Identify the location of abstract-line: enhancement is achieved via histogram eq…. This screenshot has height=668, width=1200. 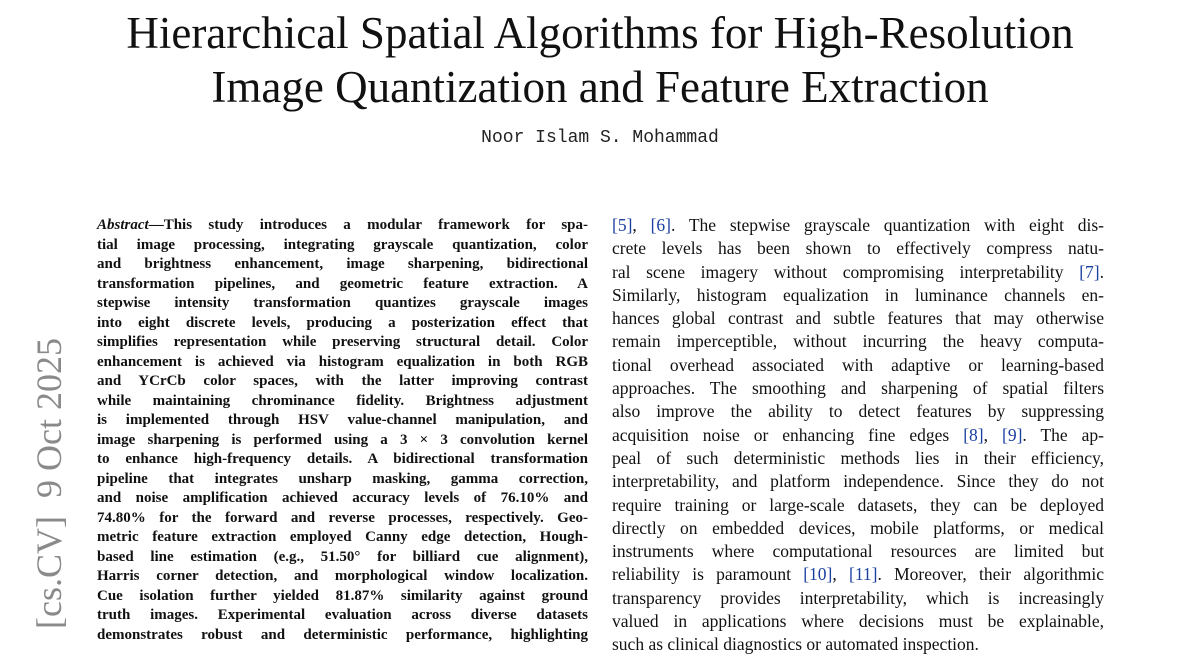
(342, 361).